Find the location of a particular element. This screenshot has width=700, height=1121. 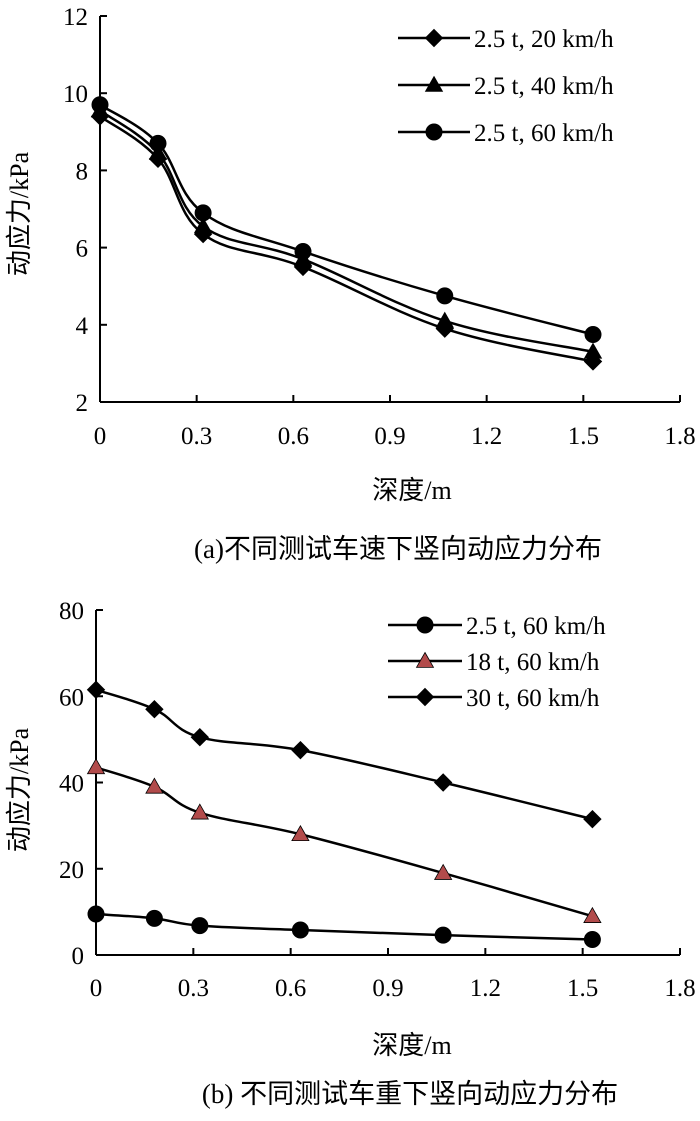

y-tick-label: 8 is located at coordinates (82, 171).